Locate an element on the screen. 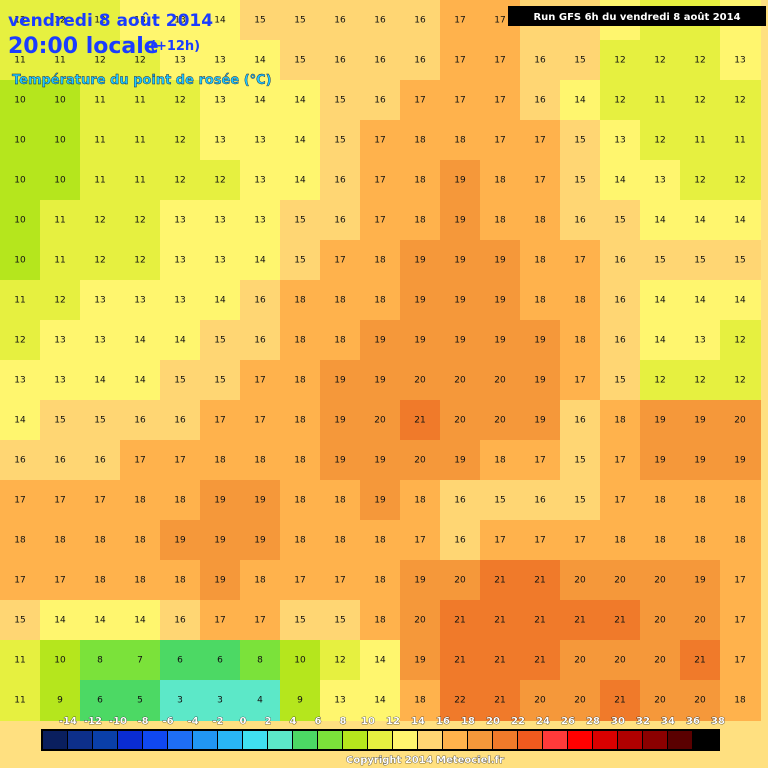 The image size is (768, 768). cell-value: 3 is located at coordinates (180, 701).